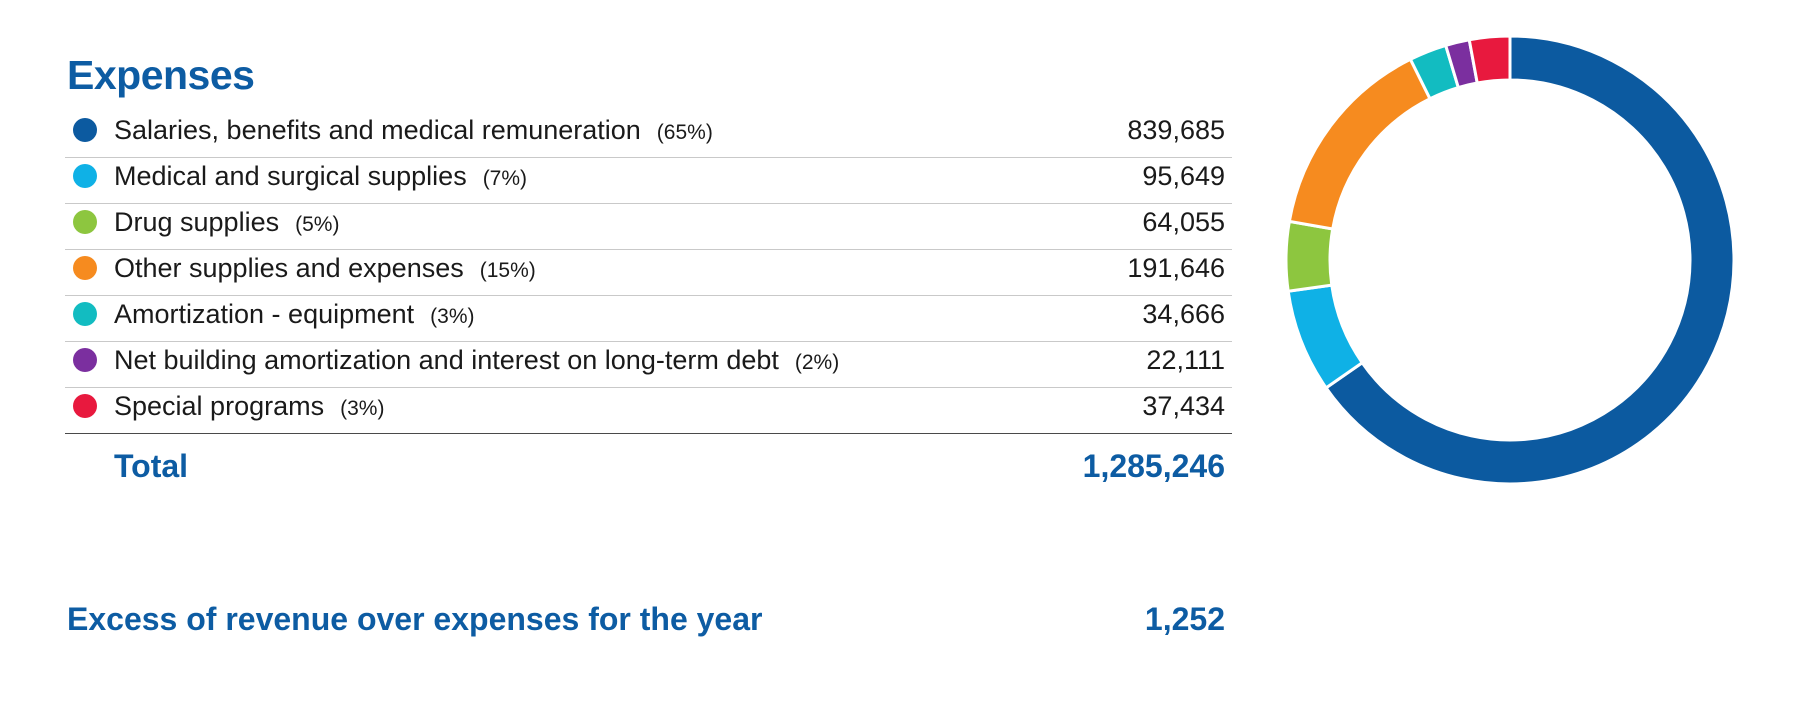 The height and width of the screenshot is (706, 1800). What do you see at coordinates (1184, 619) in the screenshot?
I see `excess-value: 1,252` at bounding box center [1184, 619].